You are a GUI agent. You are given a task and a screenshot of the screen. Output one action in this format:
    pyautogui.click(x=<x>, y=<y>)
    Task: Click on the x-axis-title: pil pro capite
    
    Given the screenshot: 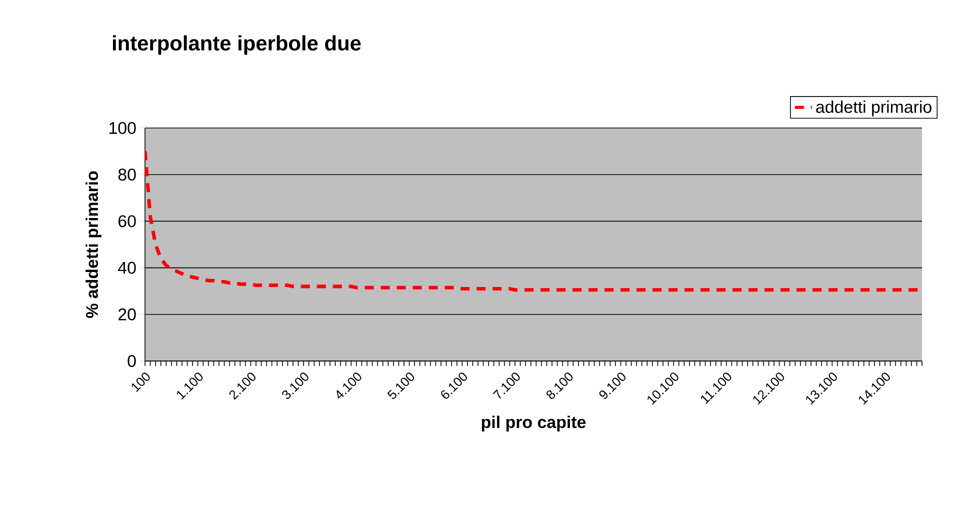 What is the action you would take?
    pyautogui.click(x=534, y=424)
    